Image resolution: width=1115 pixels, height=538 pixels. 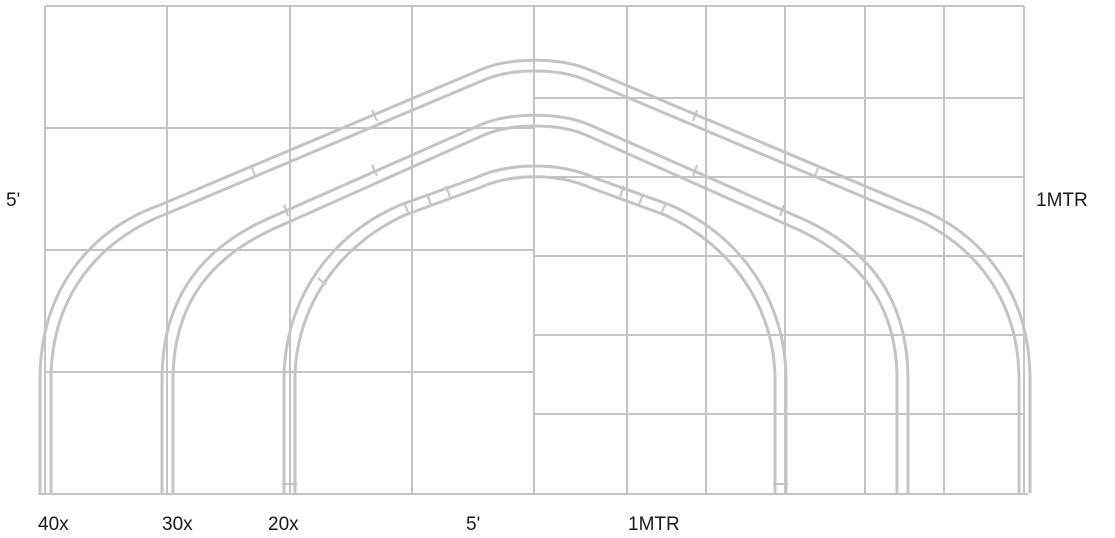 I want to click on bottom-feet-scale-label: 5', so click(x=473, y=524).